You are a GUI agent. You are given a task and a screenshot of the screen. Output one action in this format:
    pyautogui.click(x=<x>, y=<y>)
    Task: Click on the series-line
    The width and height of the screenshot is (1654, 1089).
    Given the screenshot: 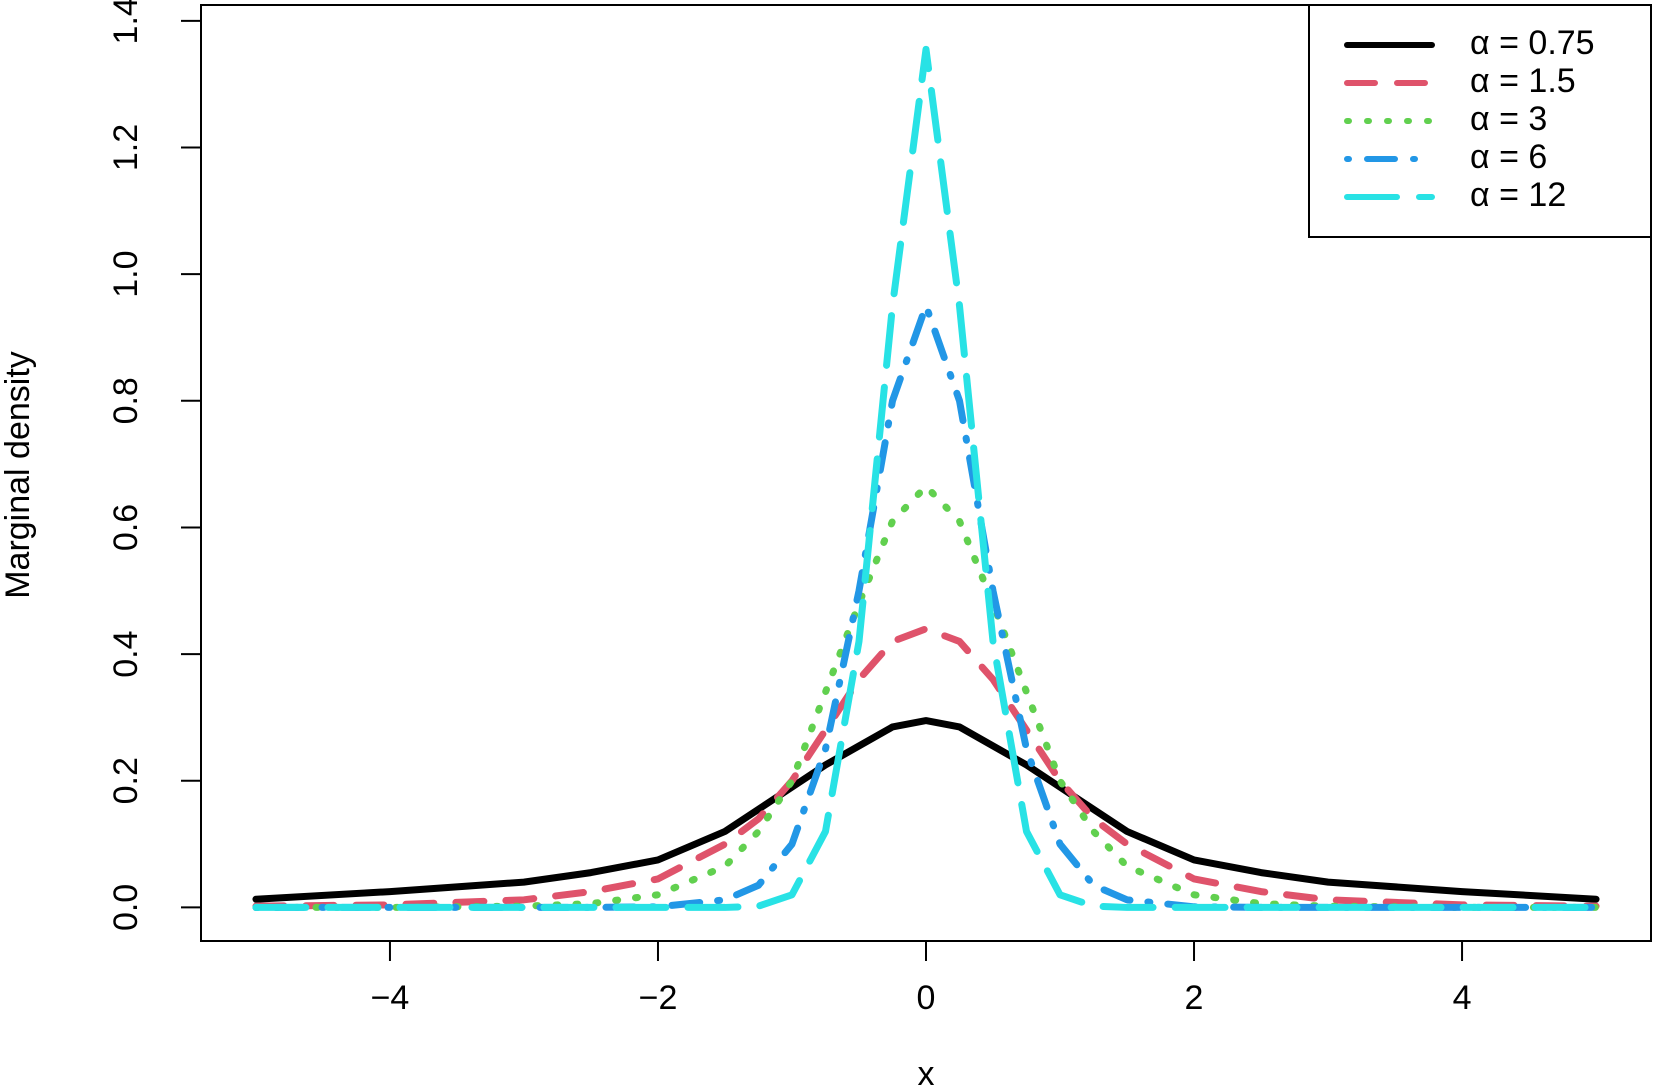 What is the action you would take?
    pyautogui.click(x=926, y=810)
    